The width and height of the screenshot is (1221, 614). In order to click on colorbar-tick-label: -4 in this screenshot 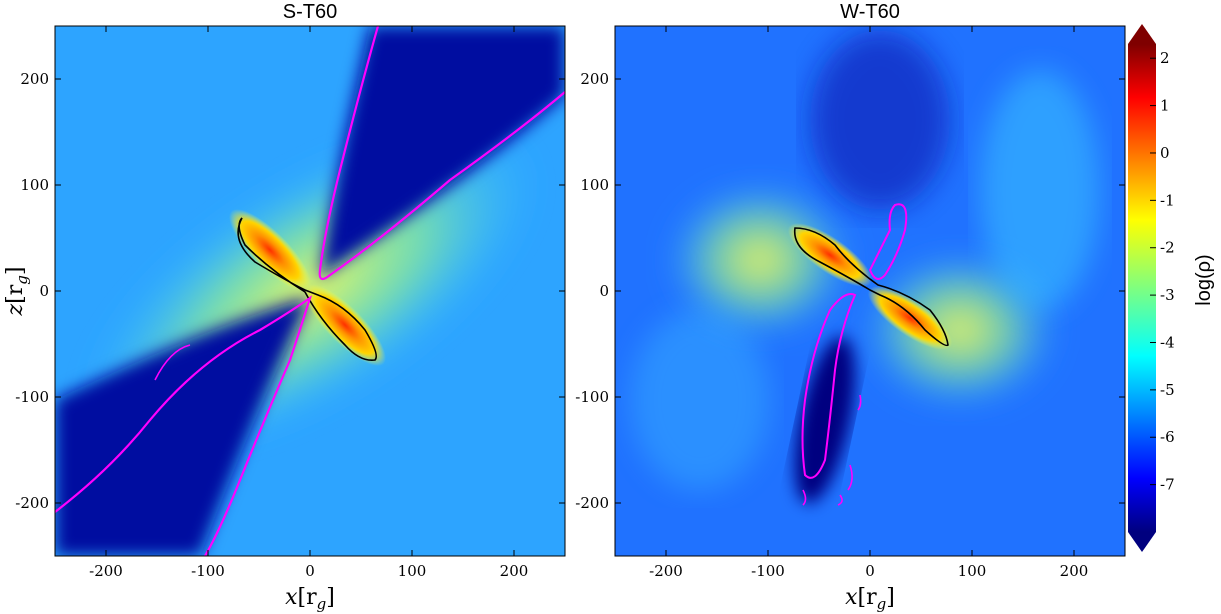, I will do `click(1167, 342)`.